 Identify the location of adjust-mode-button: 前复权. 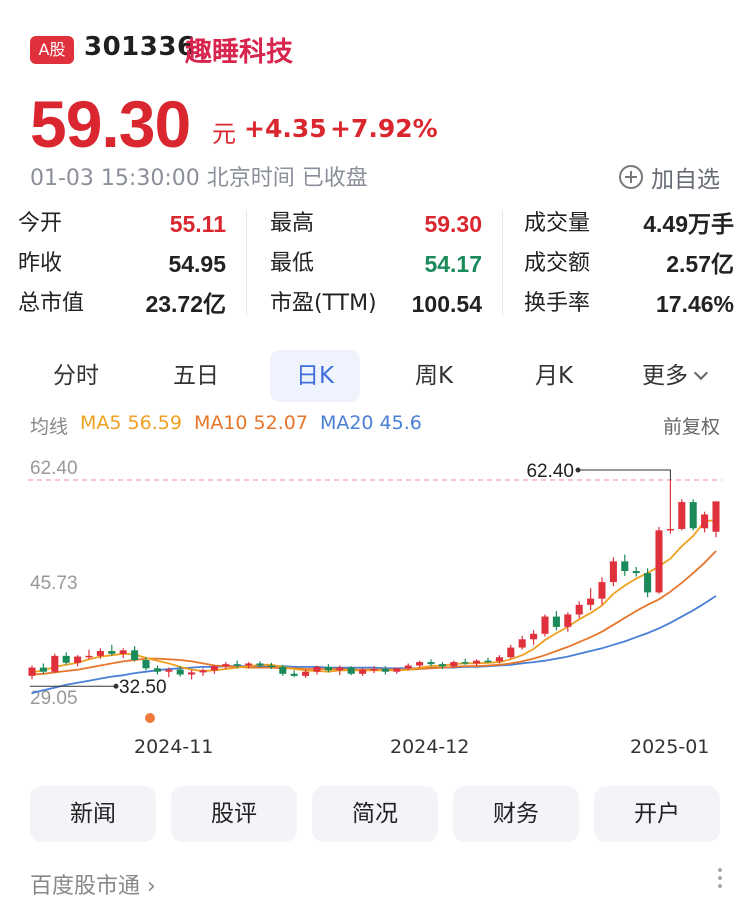
(691, 427).